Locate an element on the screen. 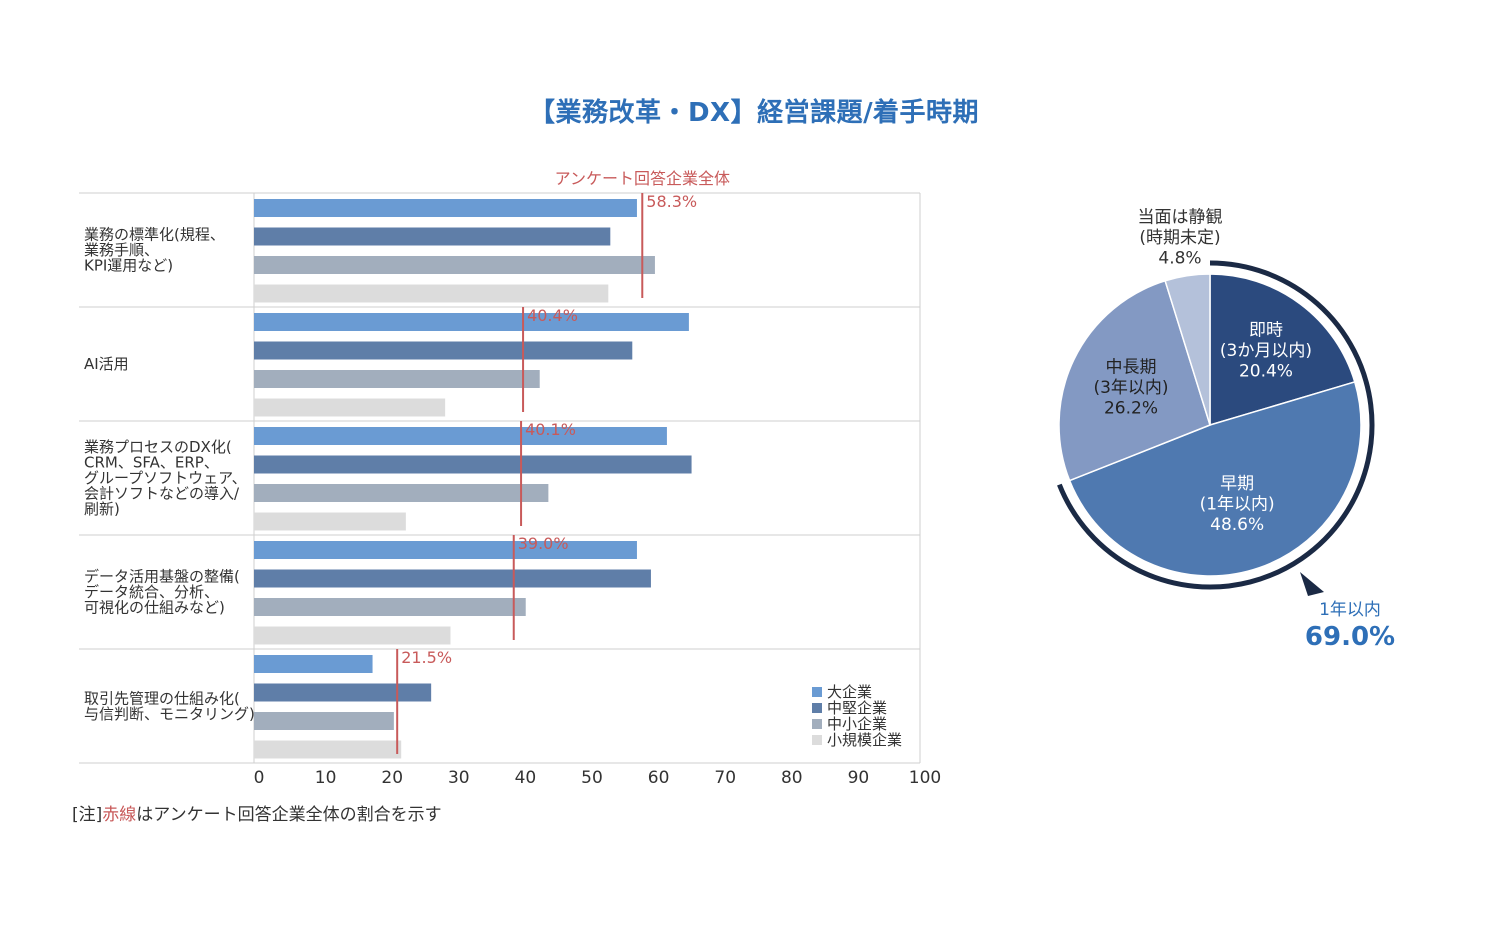 The image size is (1508, 930). pie-slice-label: 48.6% is located at coordinates (1237, 525).